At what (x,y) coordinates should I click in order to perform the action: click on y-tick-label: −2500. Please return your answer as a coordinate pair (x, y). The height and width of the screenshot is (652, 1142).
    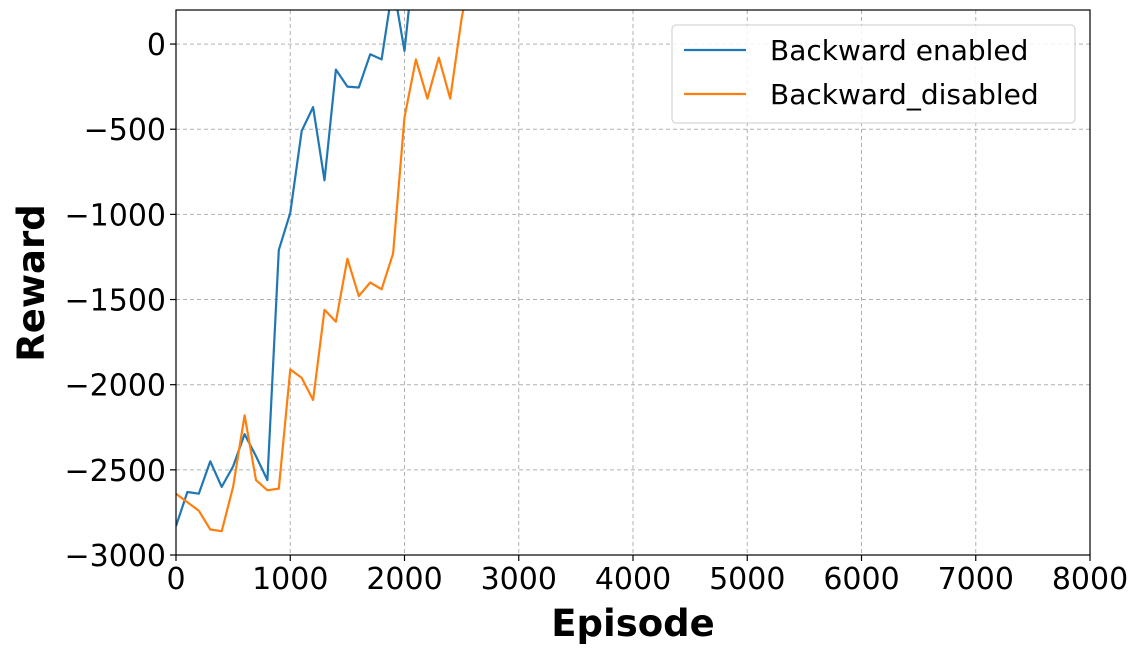
    Looking at the image, I should click on (115, 471).